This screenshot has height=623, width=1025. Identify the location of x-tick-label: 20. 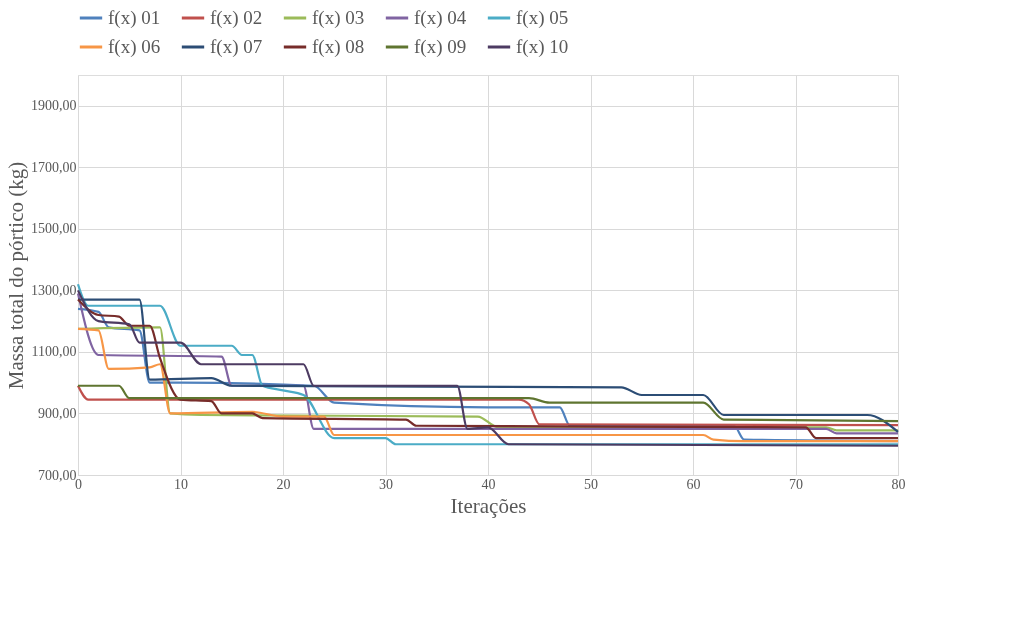
(283, 484).